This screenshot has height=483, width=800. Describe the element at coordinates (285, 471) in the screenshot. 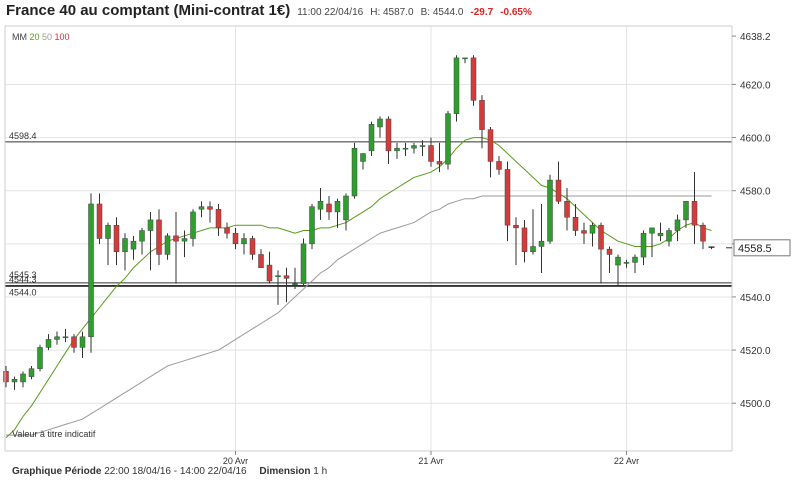

I see `dimension-label: Dimension` at that location.